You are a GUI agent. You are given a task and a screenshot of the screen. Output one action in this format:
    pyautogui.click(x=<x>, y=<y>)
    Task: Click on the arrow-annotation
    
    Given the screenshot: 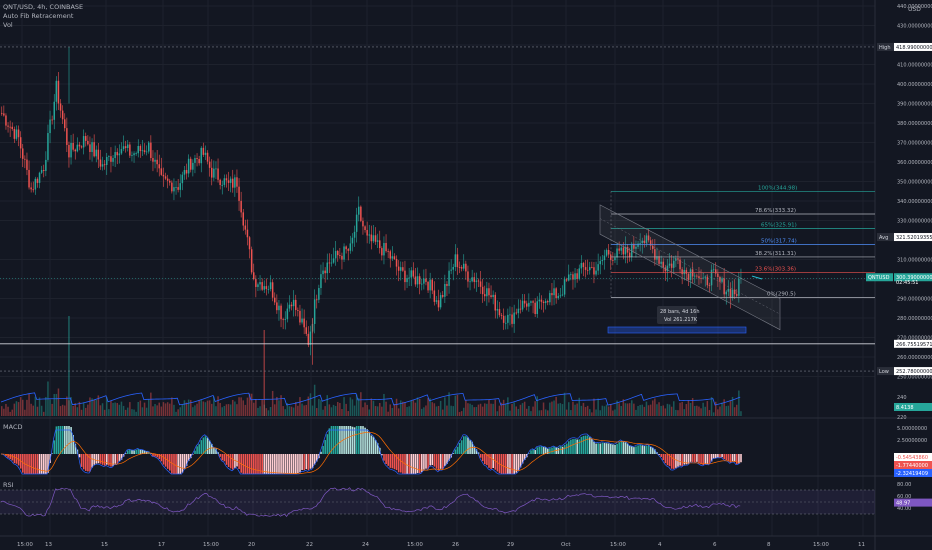 What is the action you would take?
    pyautogui.click(x=757, y=277)
    